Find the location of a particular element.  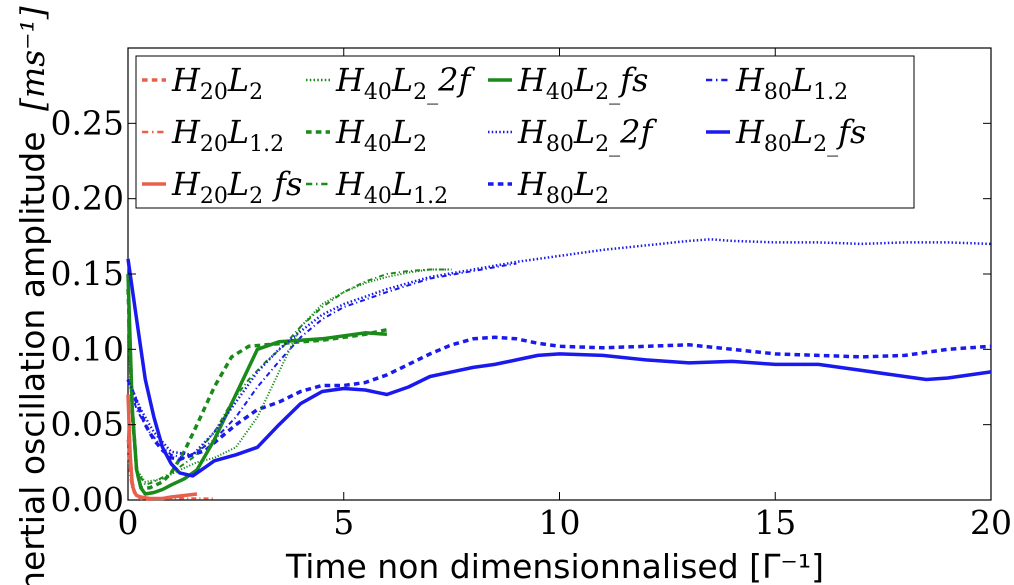

y-tick-label-3: 0.15 is located at coordinates (87, 273).